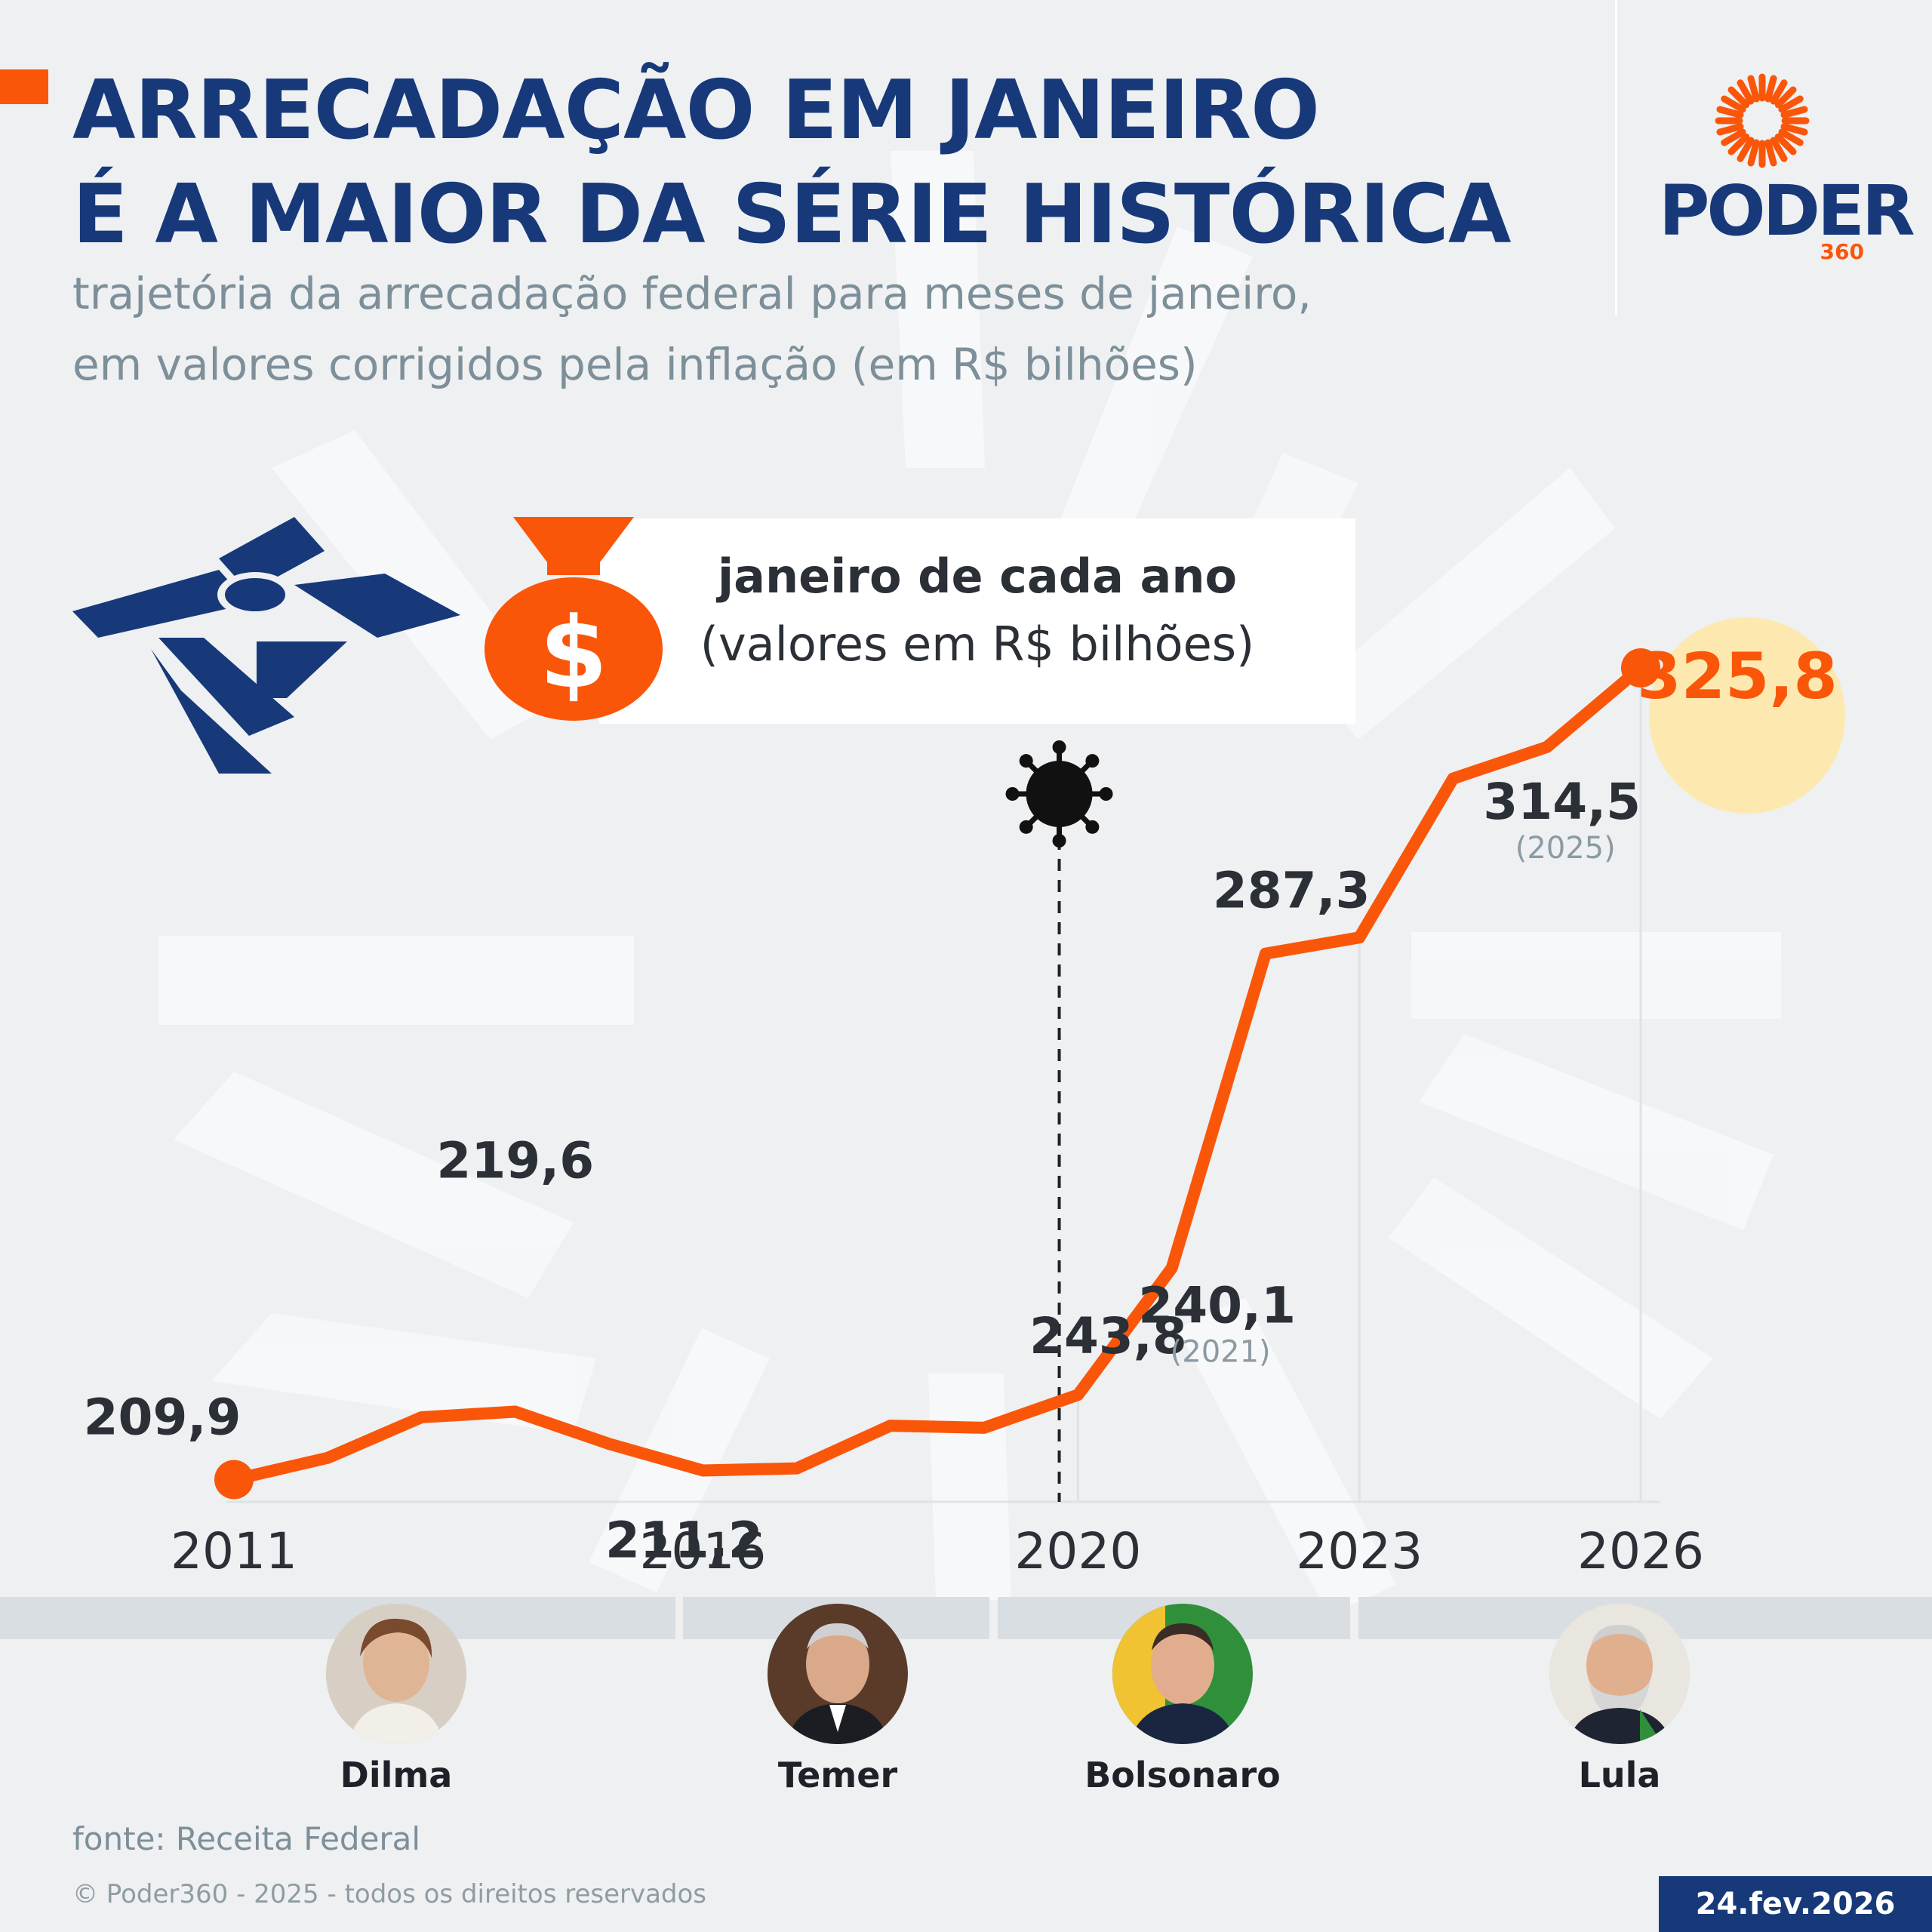 The height and width of the screenshot is (1932, 1932). I want to click on coronavirus-icon, so click(1059, 794).